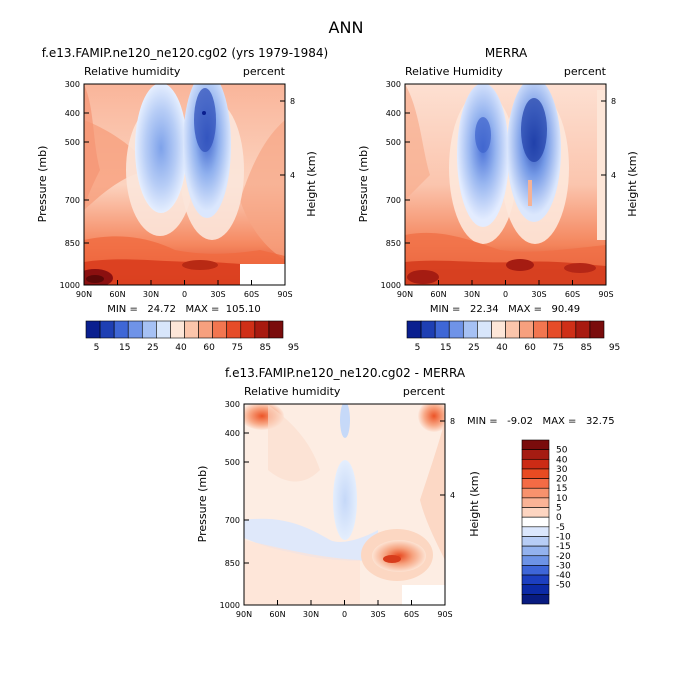 Image resolution: width=692 pixels, height=690 pixels. I want to click on panel-model-variable: Relative humidity, so click(132, 71).